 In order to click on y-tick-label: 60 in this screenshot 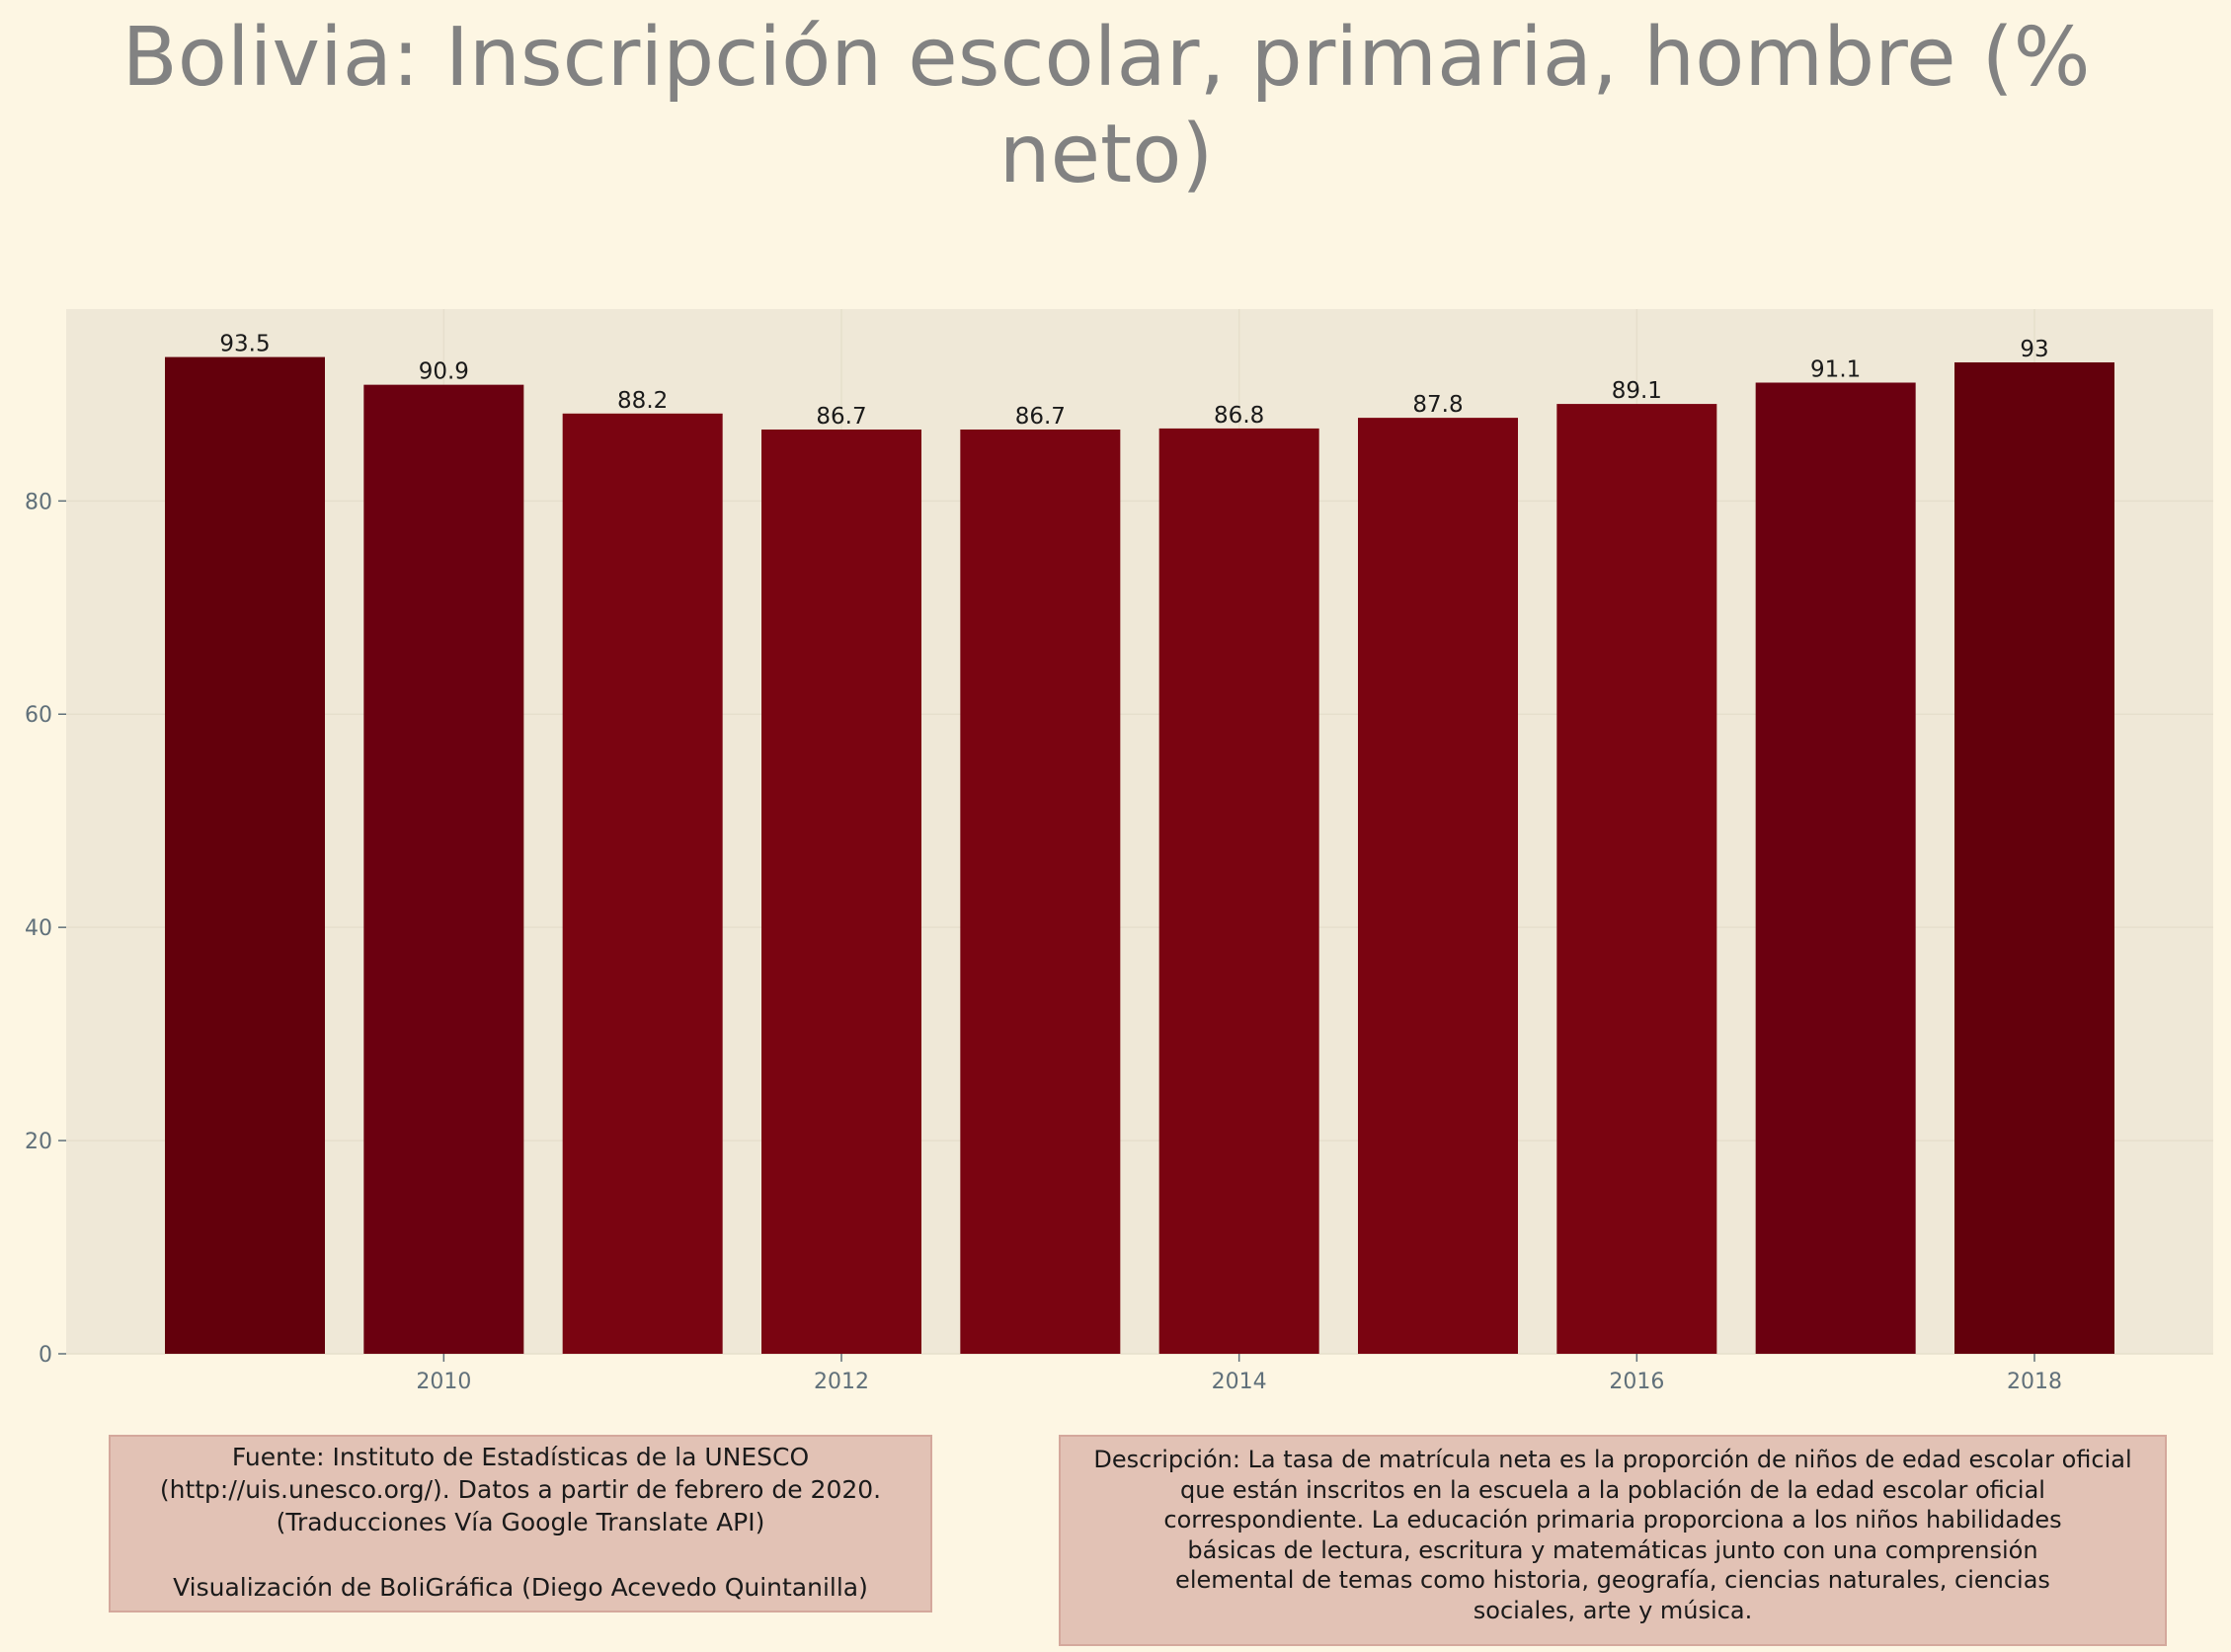, I will do `click(39, 715)`.